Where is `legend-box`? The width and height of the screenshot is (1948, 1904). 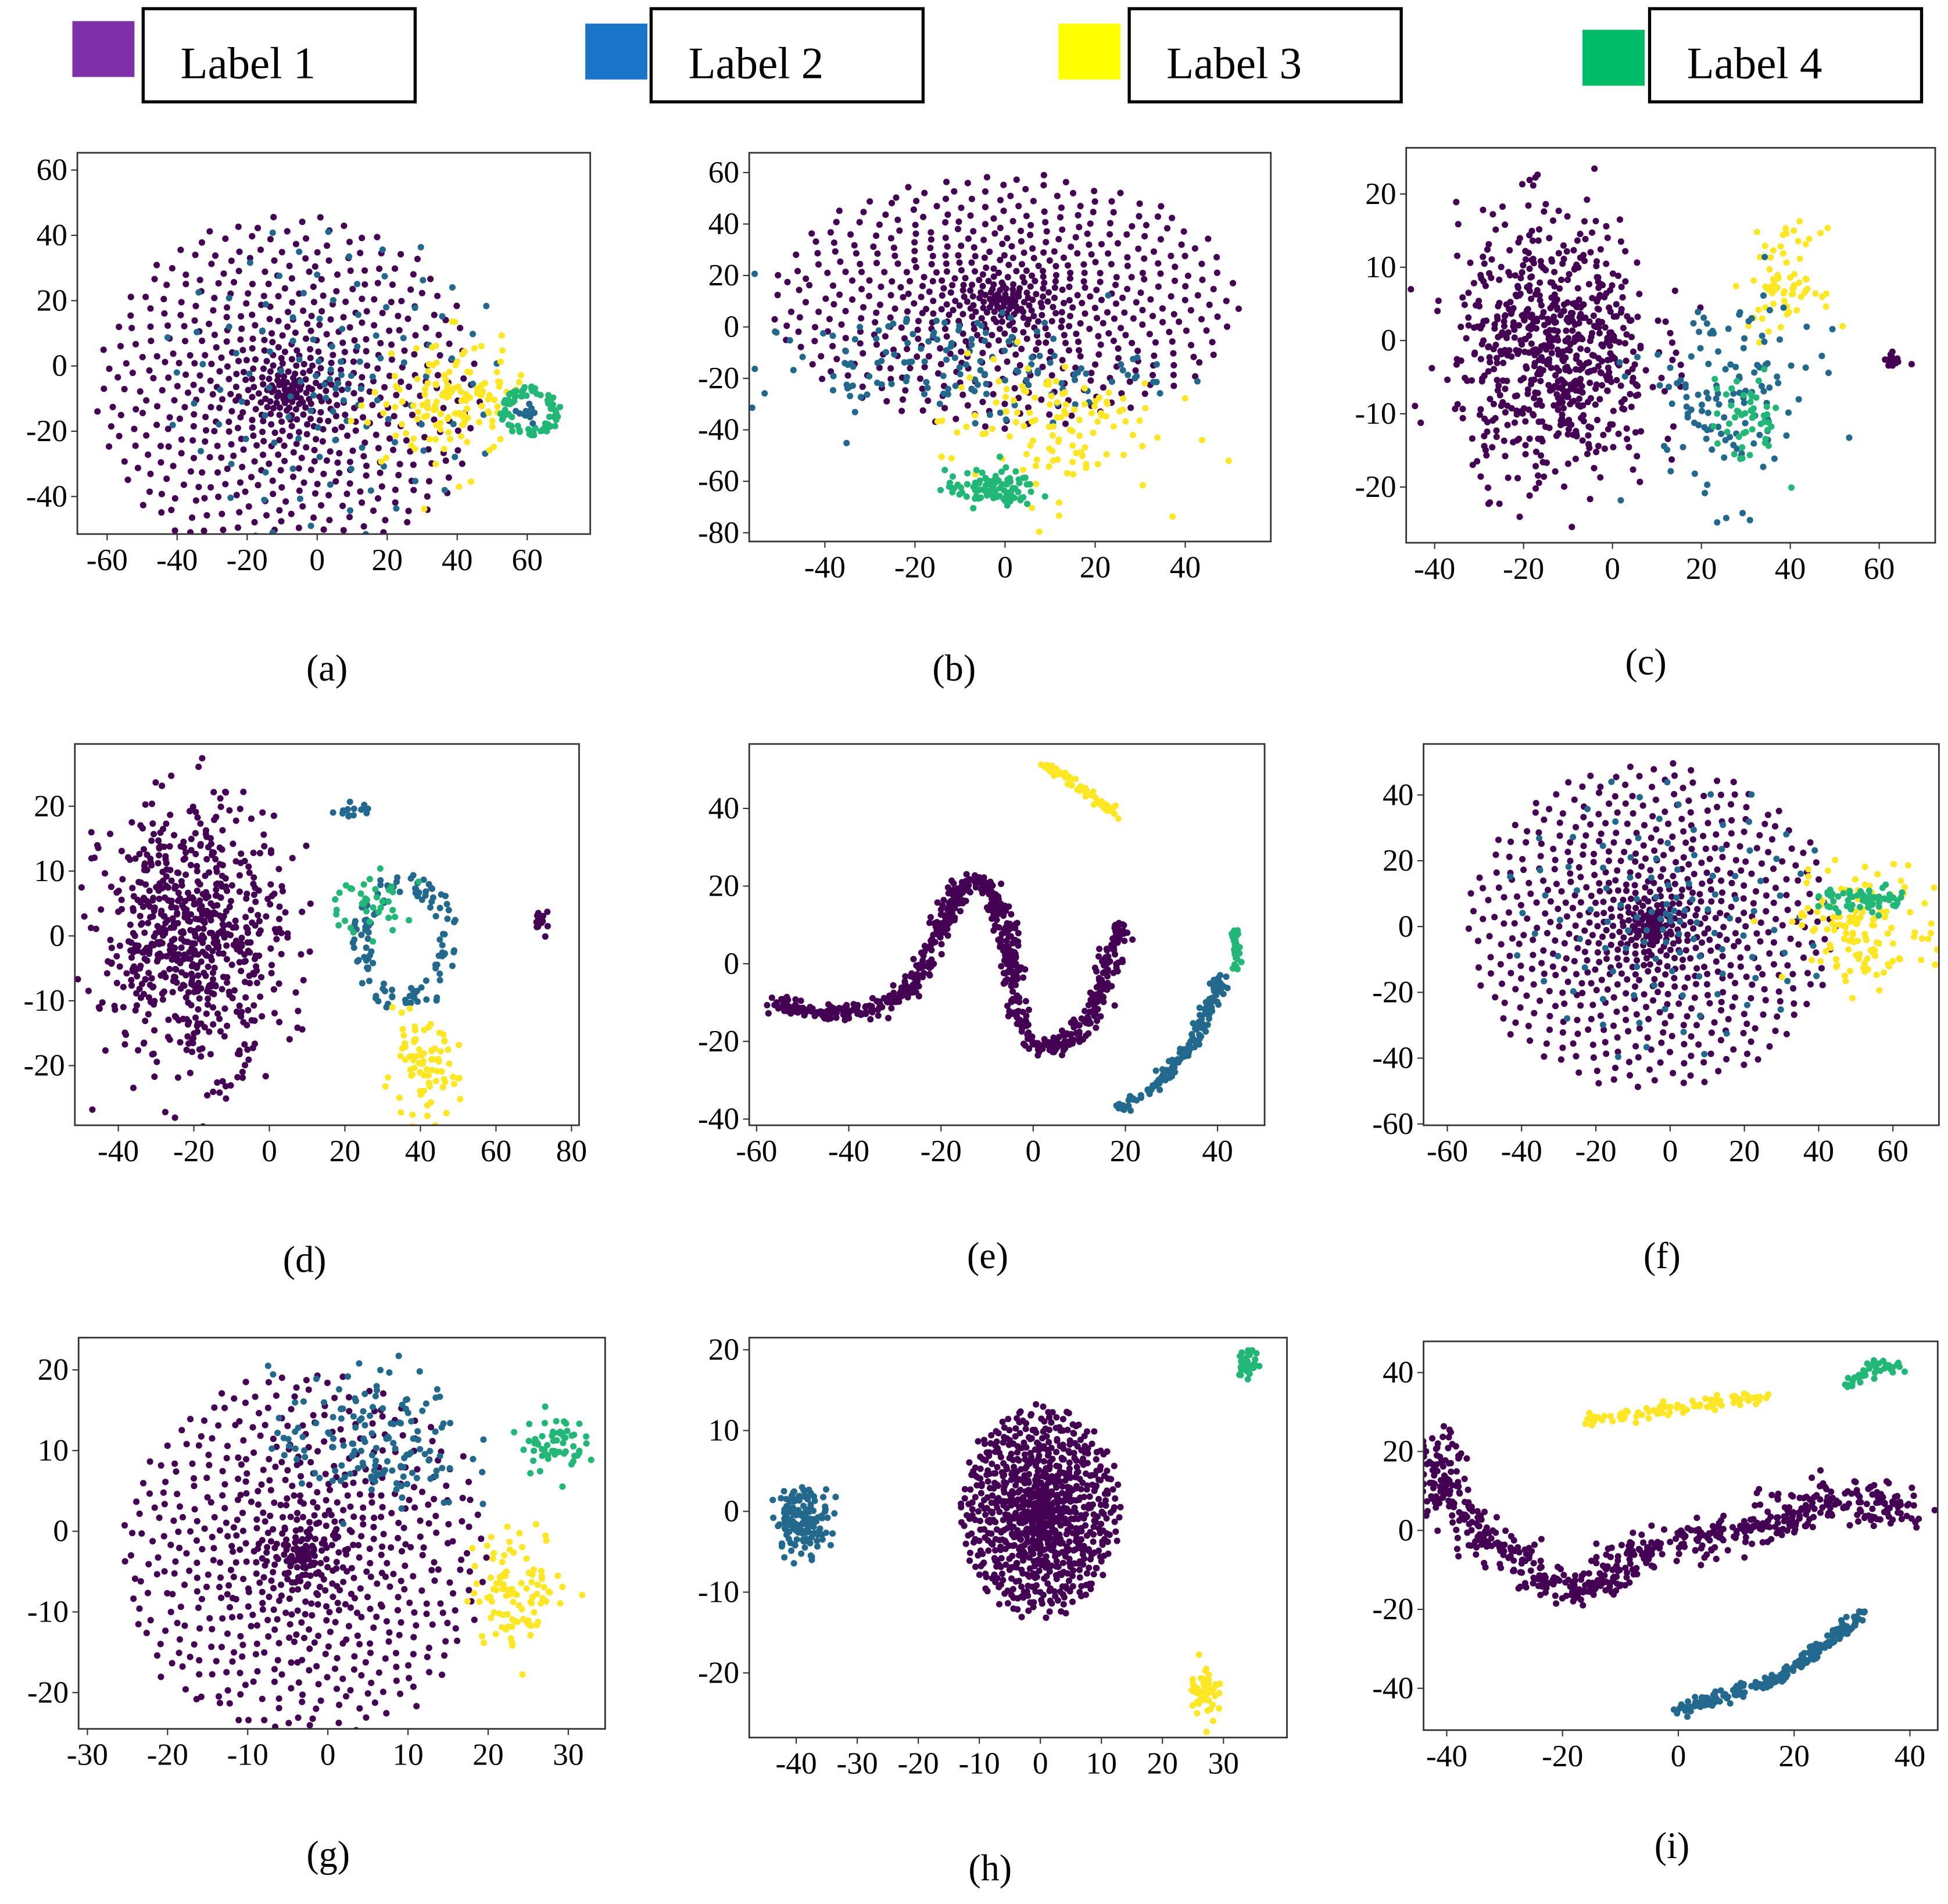
legend-box is located at coordinates (1786, 55).